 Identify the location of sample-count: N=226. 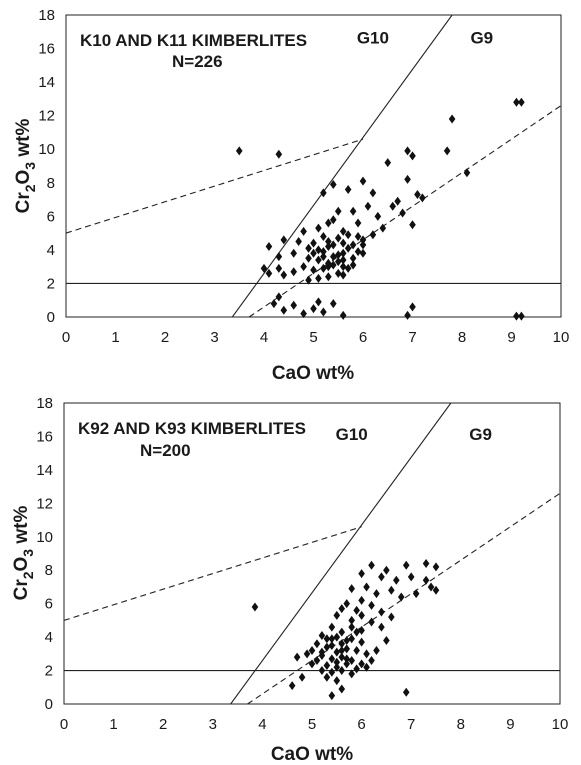
(197, 61).